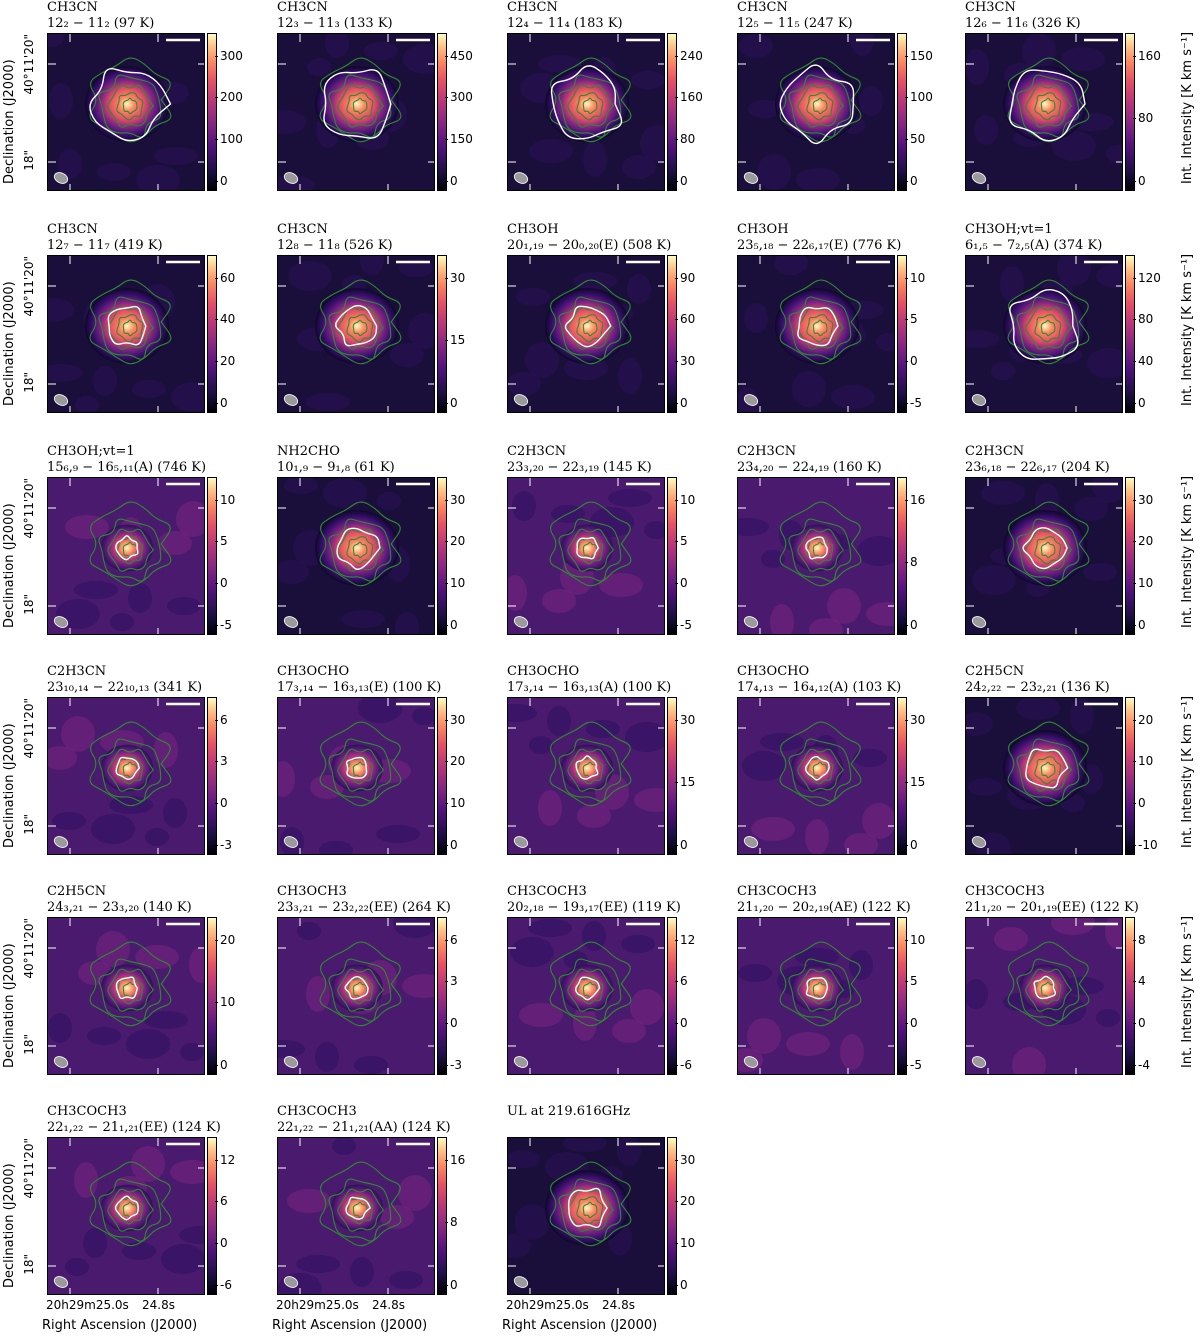  I want to click on colorbar-tick-label: 5, so click(911, 981).